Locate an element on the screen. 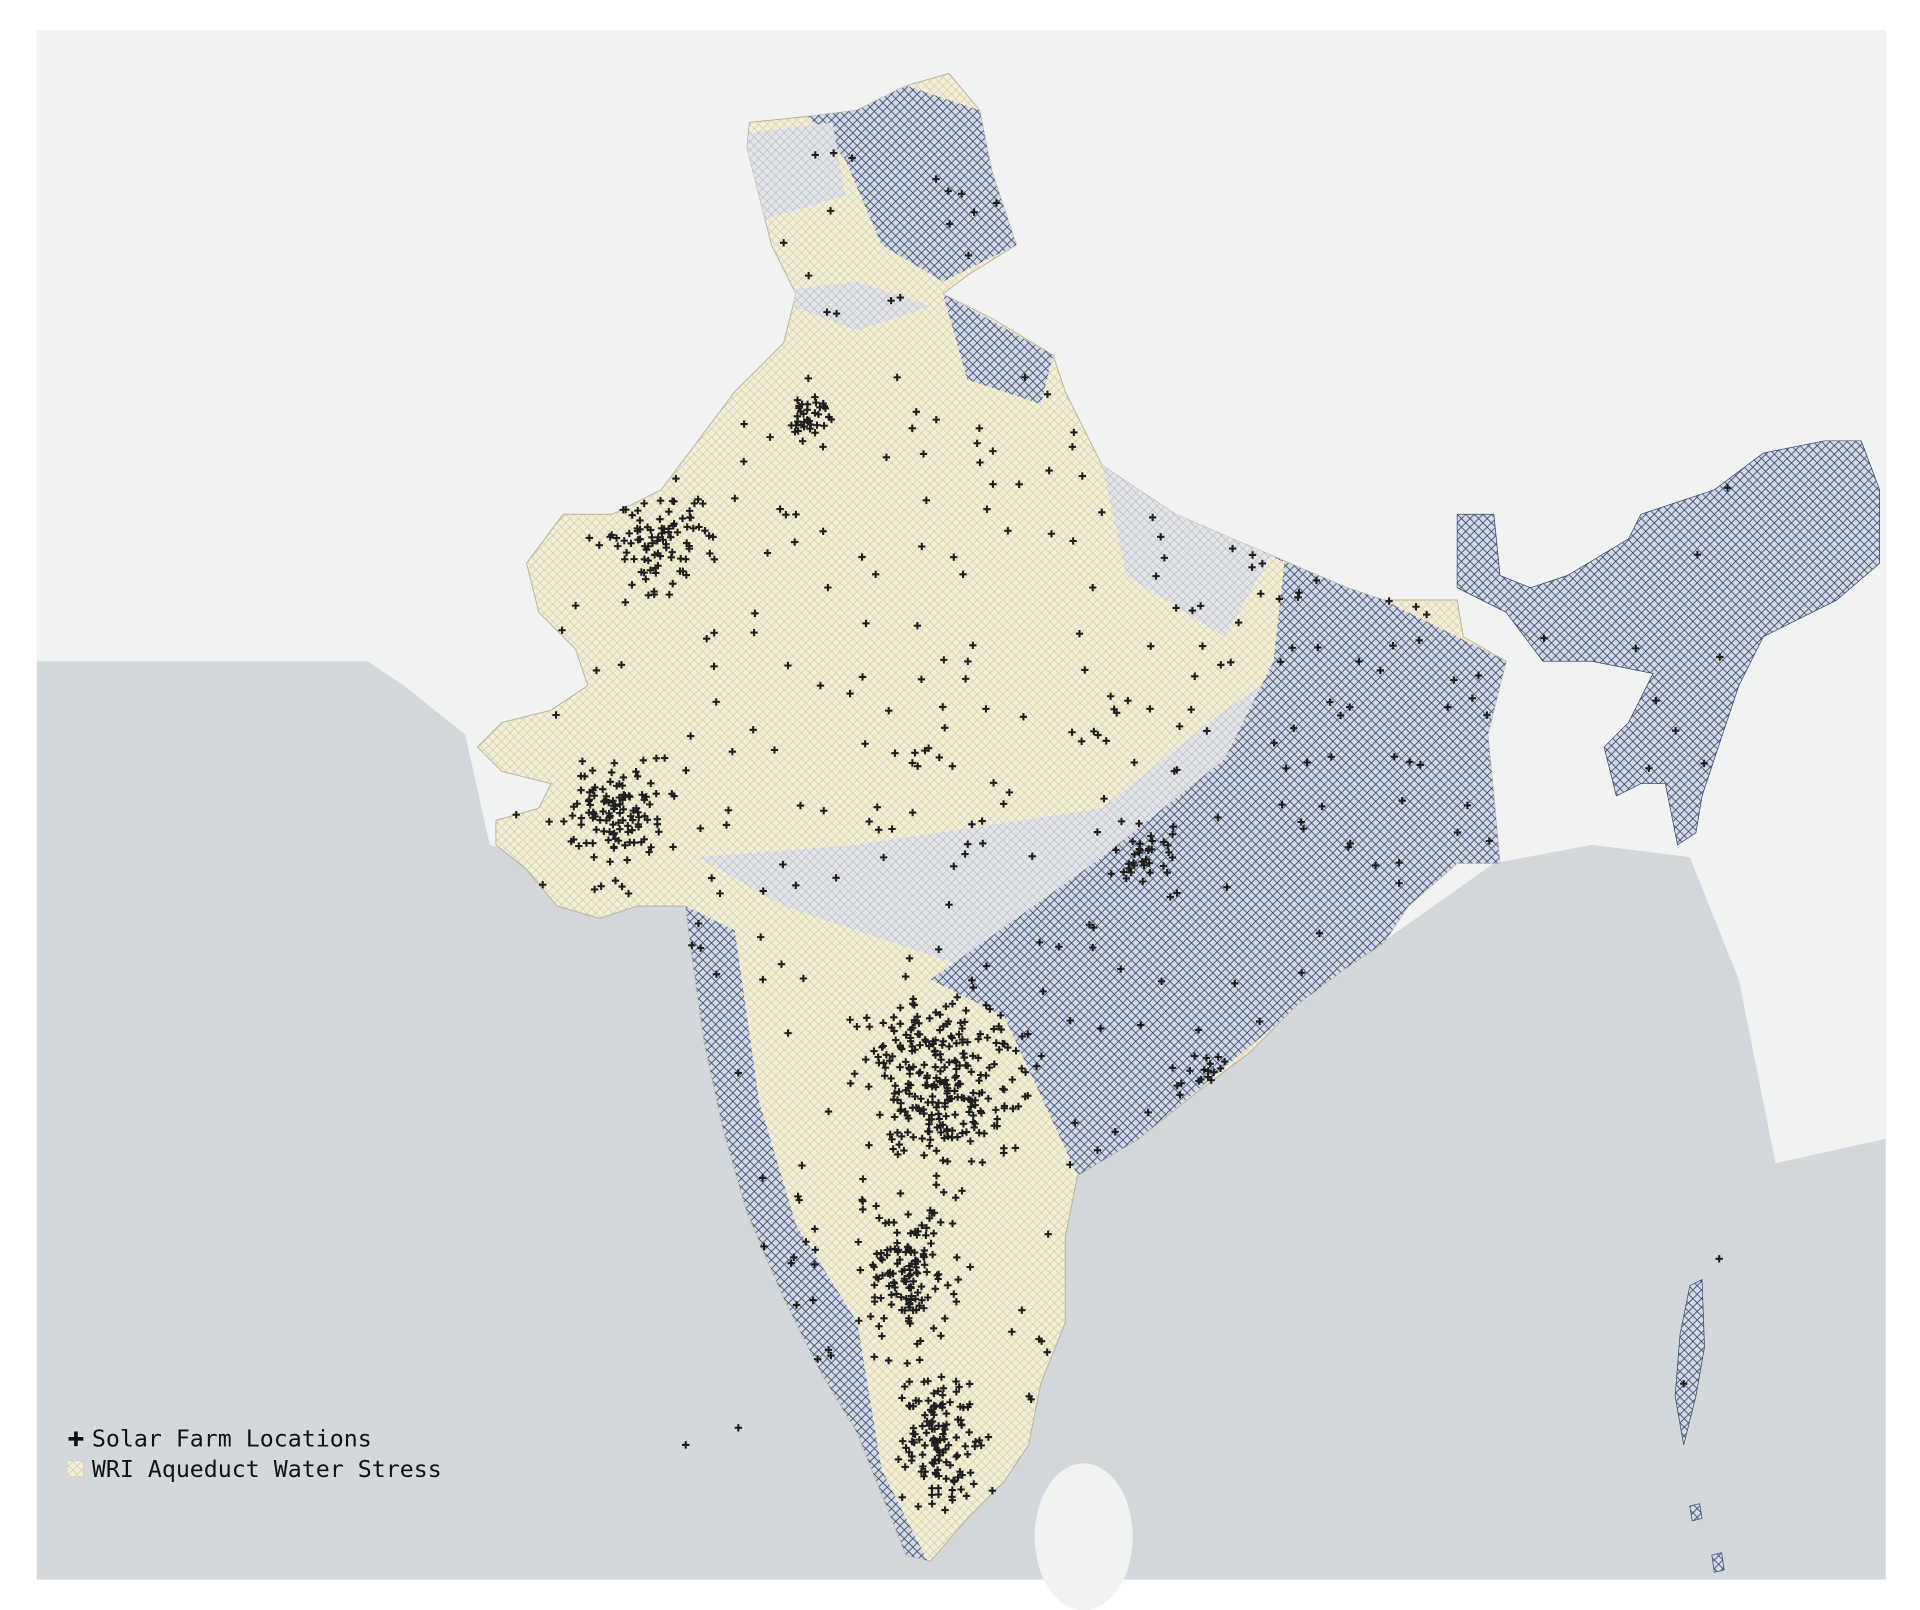 This screenshot has height=1610, width=1920. andaman-islands is located at coordinates (1699, 1426).